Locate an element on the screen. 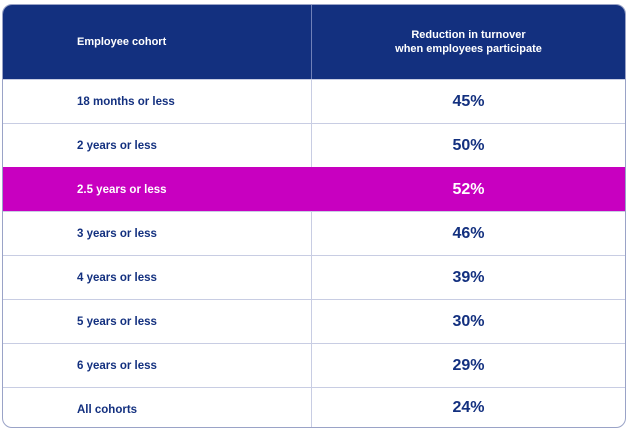 The height and width of the screenshot is (436, 630). header-reduction-line2: when employees participate is located at coordinates (468, 49).